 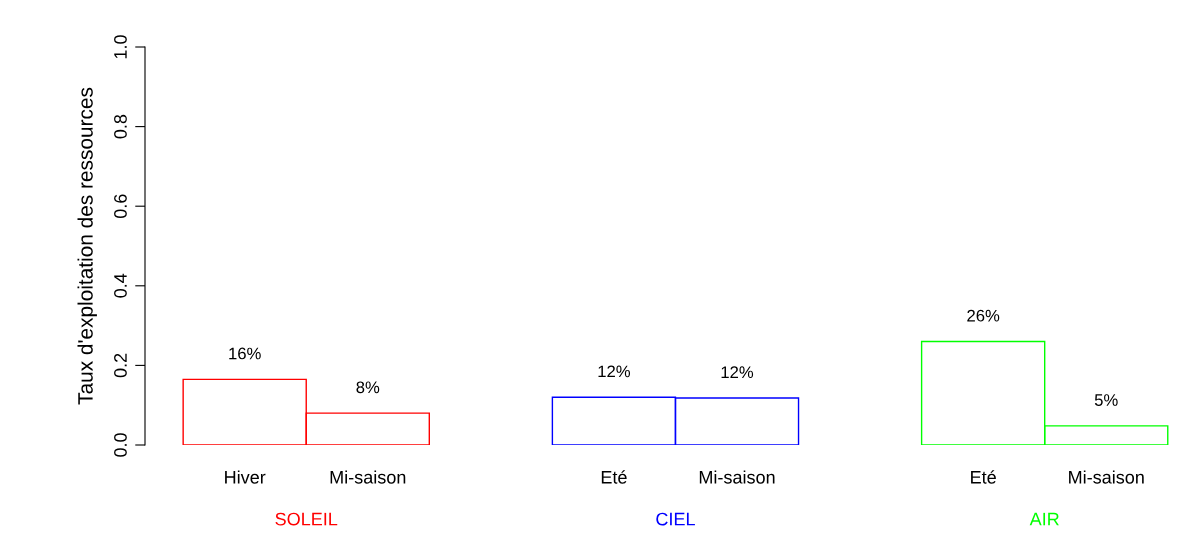 What do you see at coordinates (306, 519) in the screenshot?
I see `text: SOLEIL` at bounding box center [306, 519].